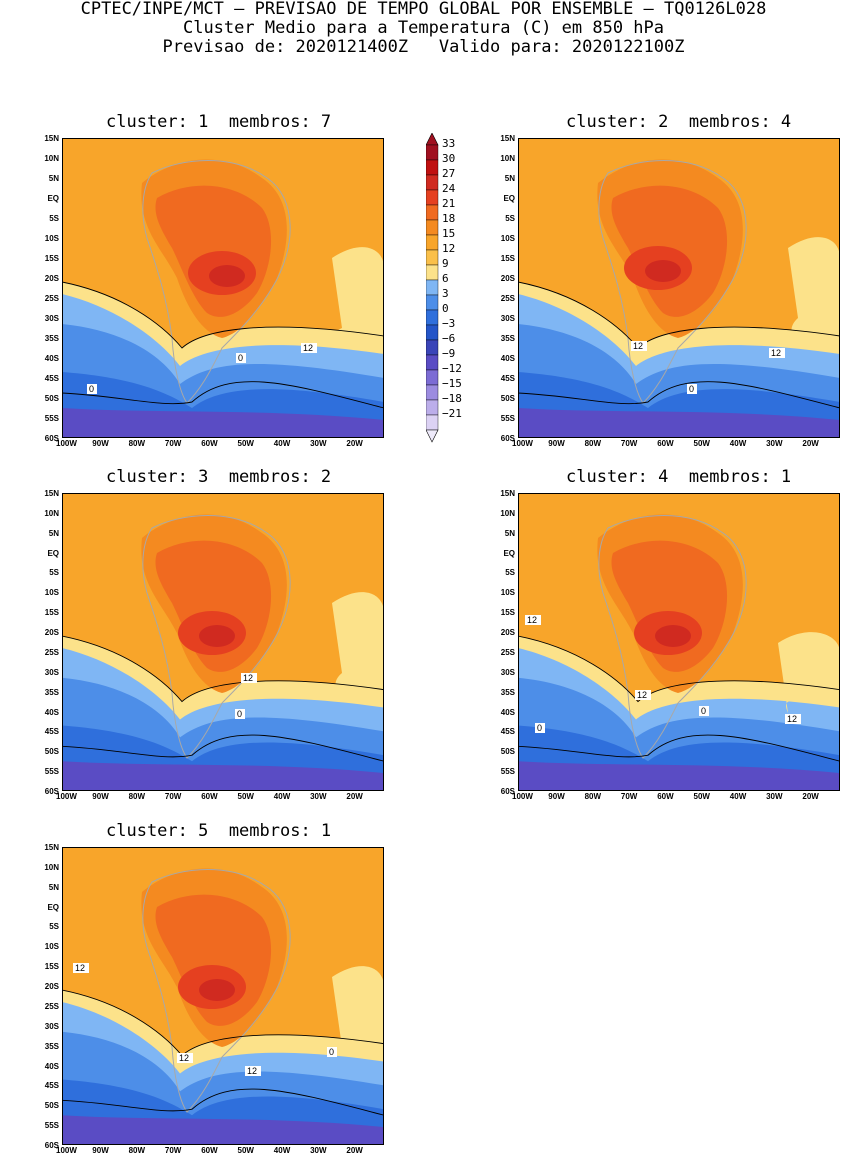  Describe the element at coordinates (449, 353) in the screenshot. I see `colorbar-label: −9` at that location.